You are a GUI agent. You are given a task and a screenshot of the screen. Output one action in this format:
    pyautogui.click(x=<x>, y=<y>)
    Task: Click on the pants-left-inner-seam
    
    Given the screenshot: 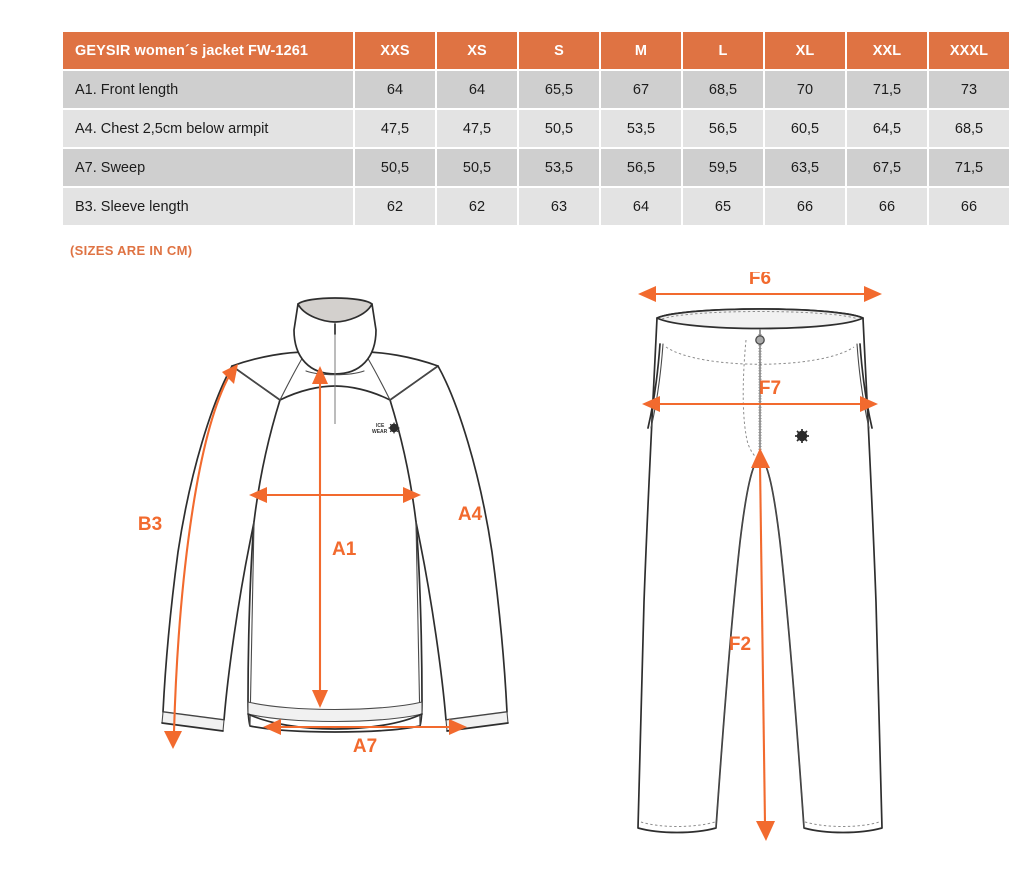 What is the action you would take?
    pyautogui.click(x=738, y=642)
    